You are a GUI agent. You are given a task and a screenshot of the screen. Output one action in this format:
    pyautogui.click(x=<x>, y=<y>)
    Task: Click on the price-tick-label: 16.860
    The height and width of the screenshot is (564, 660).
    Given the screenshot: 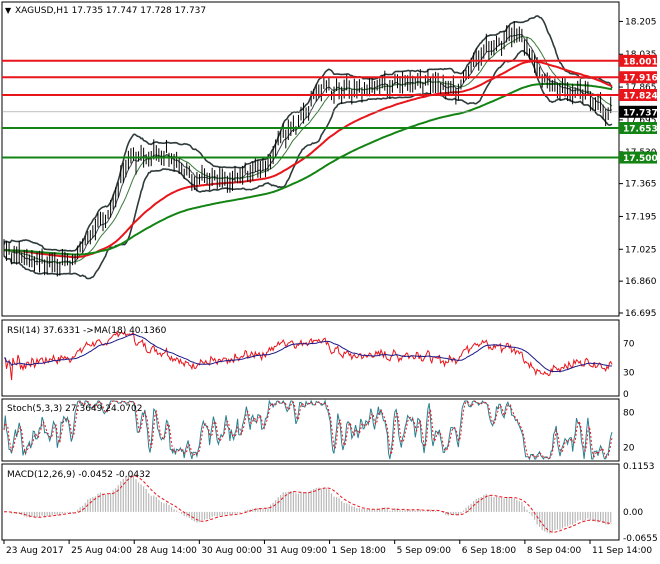 What is the action you would take?
    pyautogui.click(x=641, y=282)
    